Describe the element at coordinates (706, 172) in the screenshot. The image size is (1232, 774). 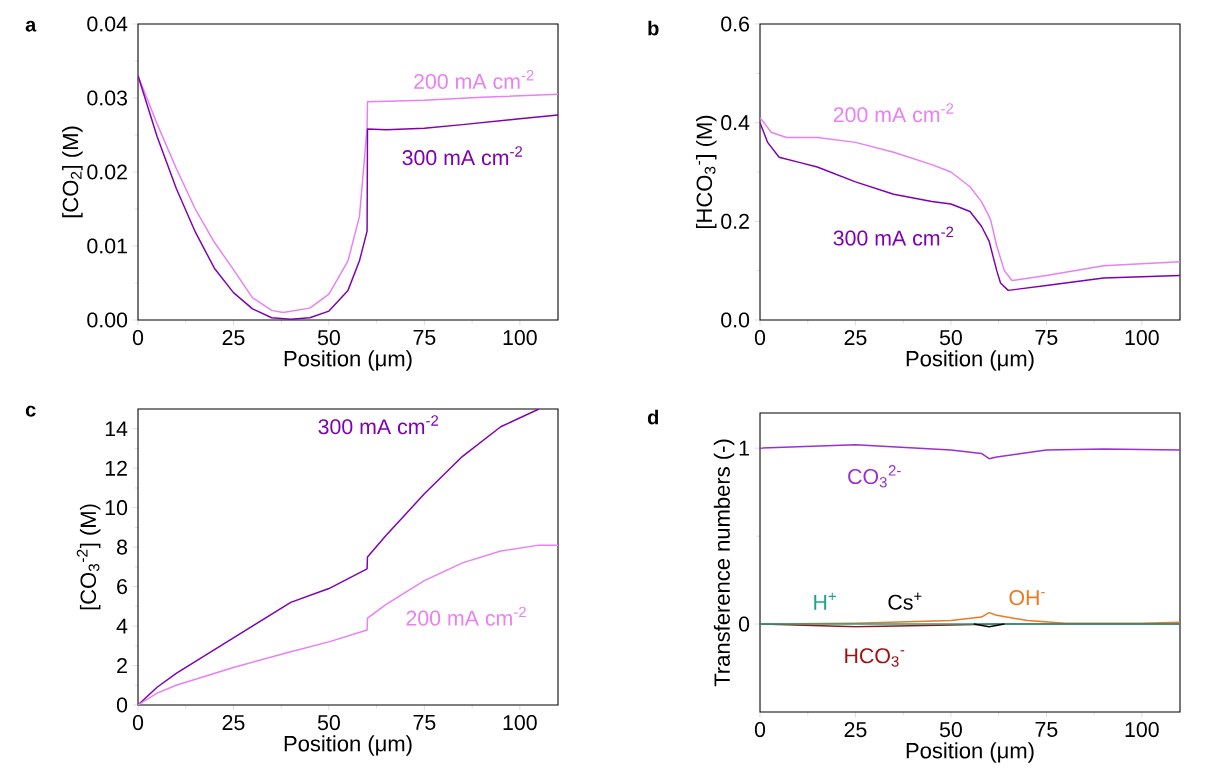
I see `y-axis-title: [HCO$_{3}$$^{-}$] (M)` at that location.